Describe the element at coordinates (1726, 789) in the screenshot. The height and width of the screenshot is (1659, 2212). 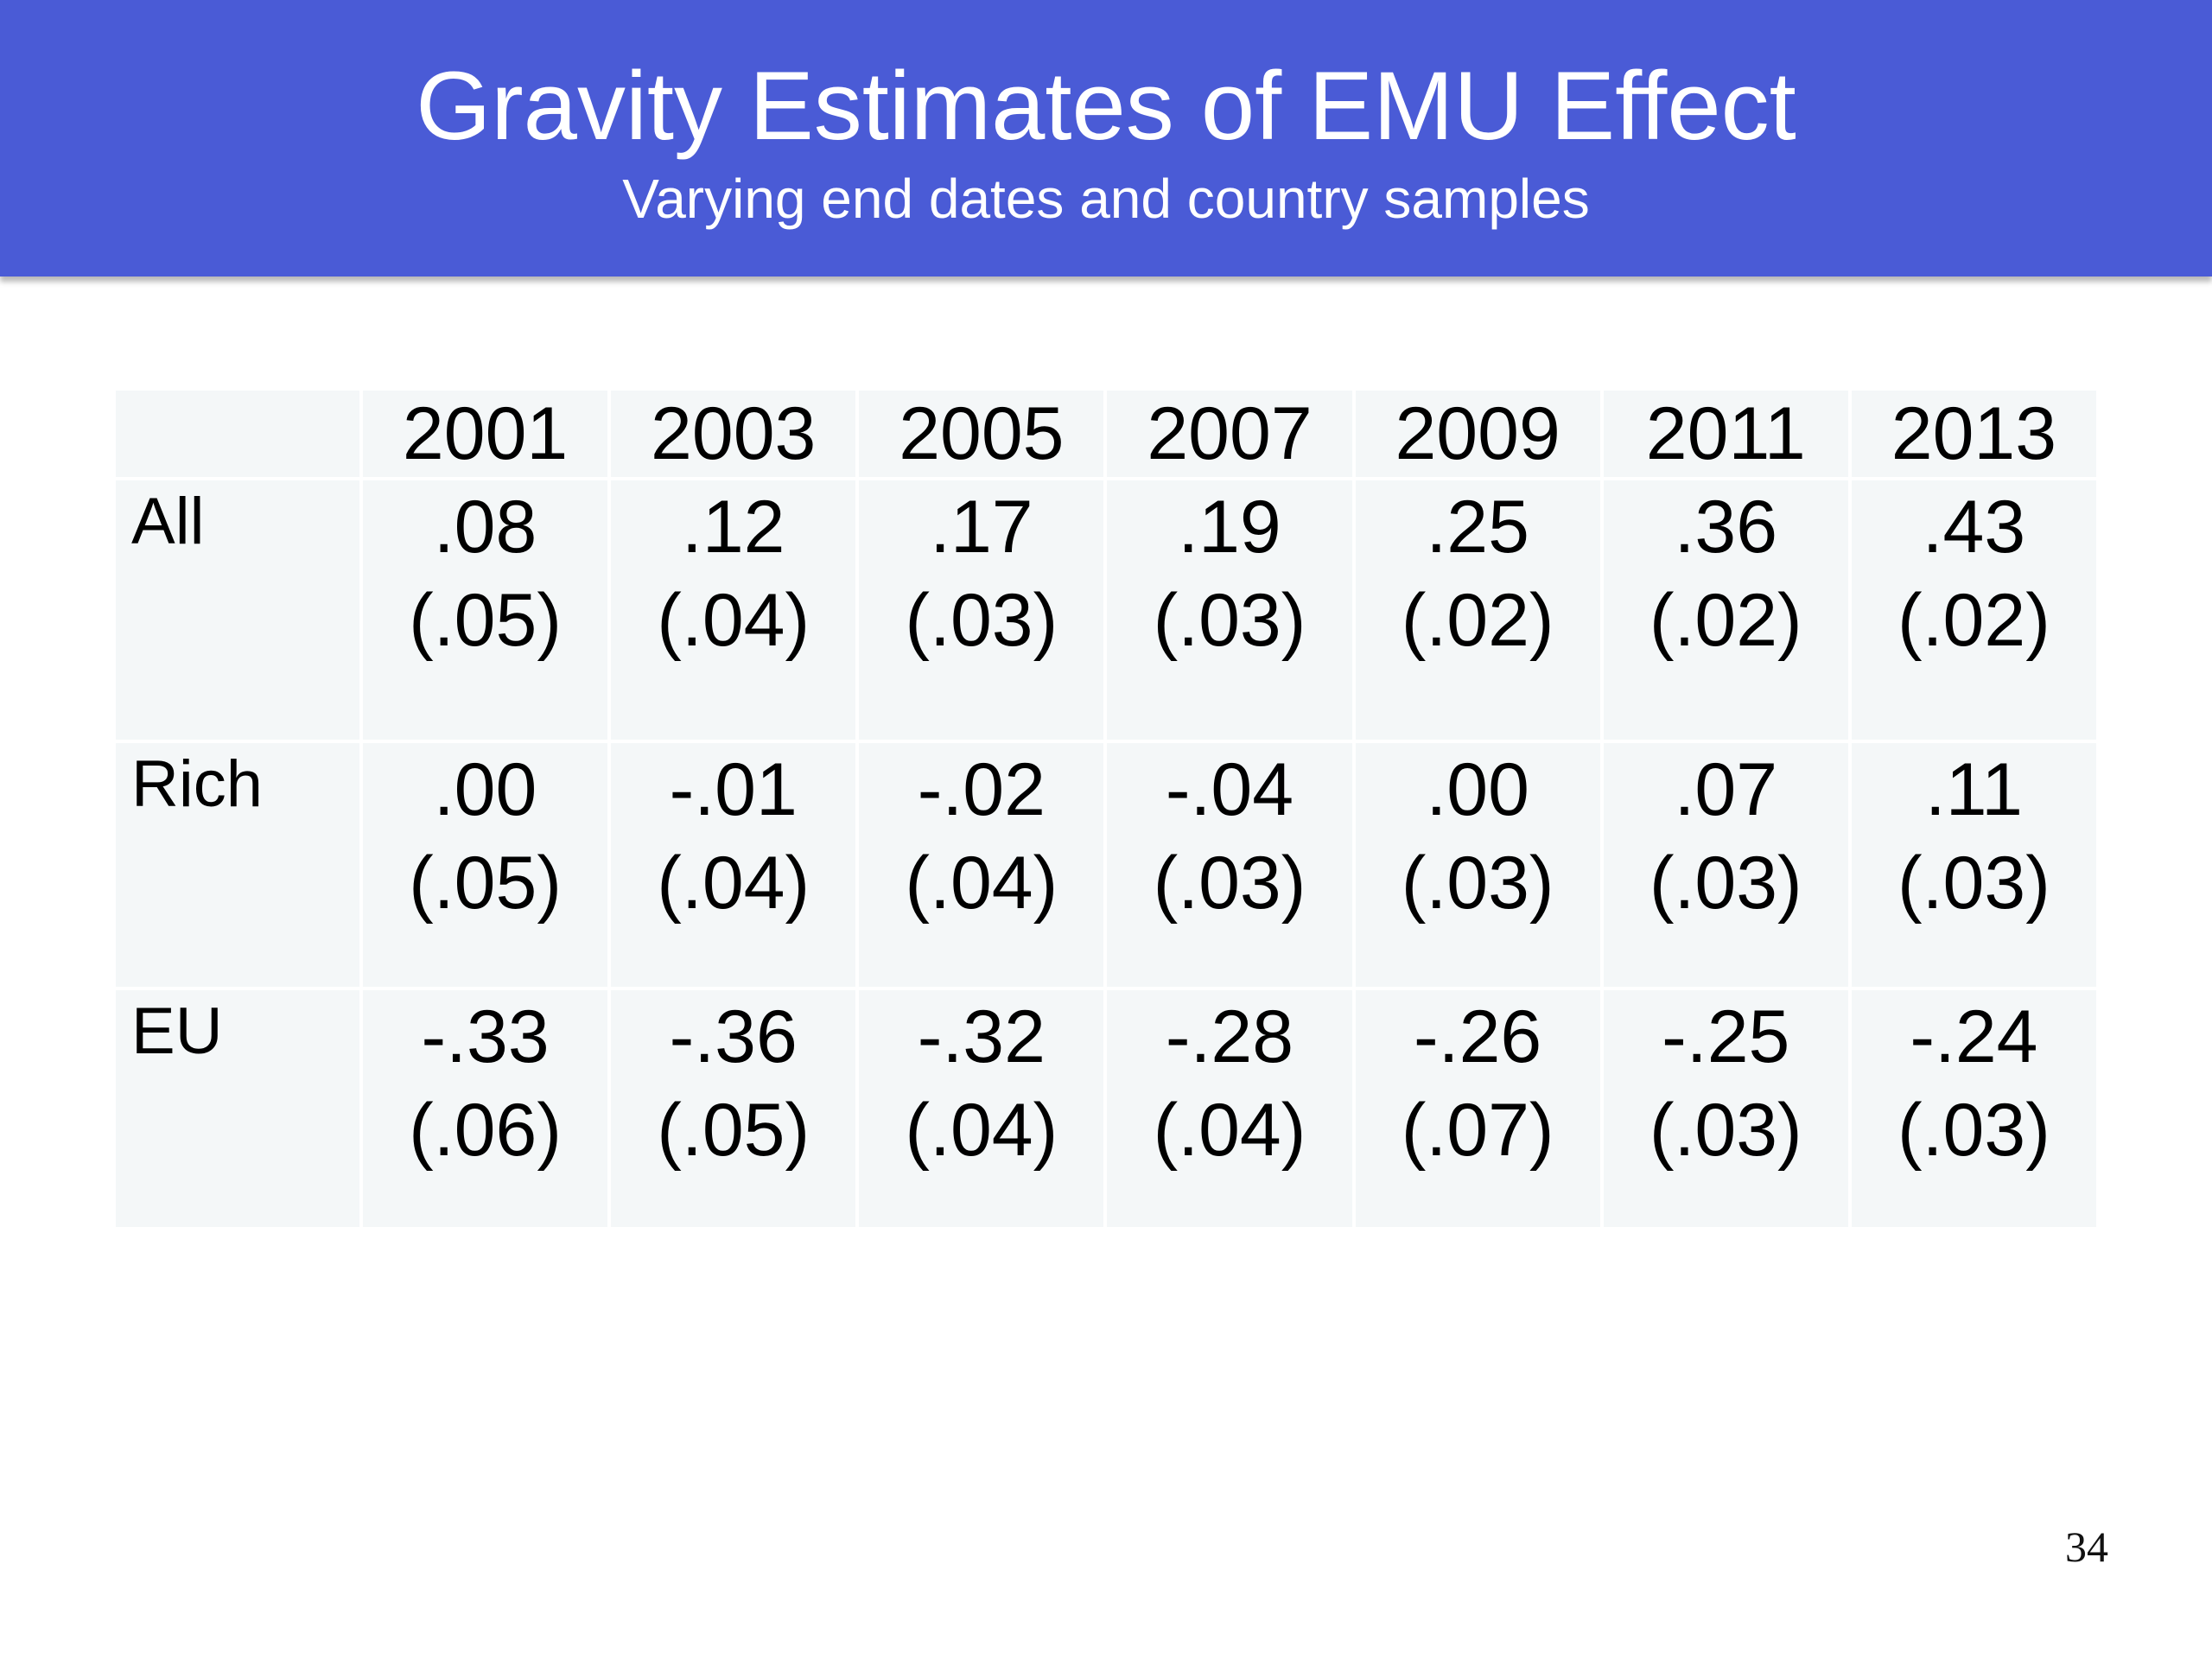
I see `estimate-value: .07` at that location.